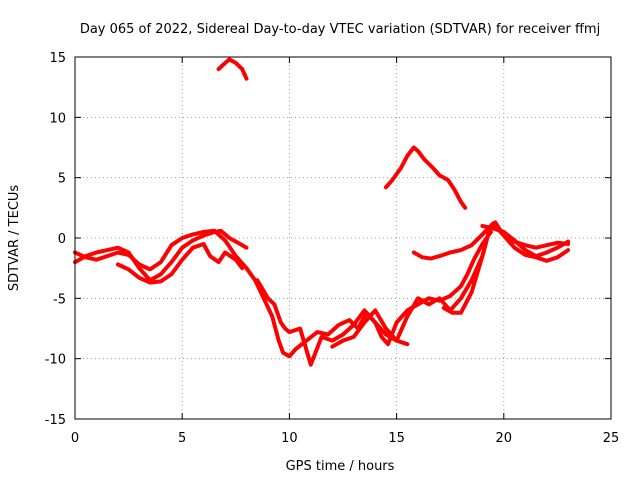 This screenshot has height=480, width=640. Describe the element at coordinates (611, 438) in the screenshot. I see `x-tick-label: 25` at that location.